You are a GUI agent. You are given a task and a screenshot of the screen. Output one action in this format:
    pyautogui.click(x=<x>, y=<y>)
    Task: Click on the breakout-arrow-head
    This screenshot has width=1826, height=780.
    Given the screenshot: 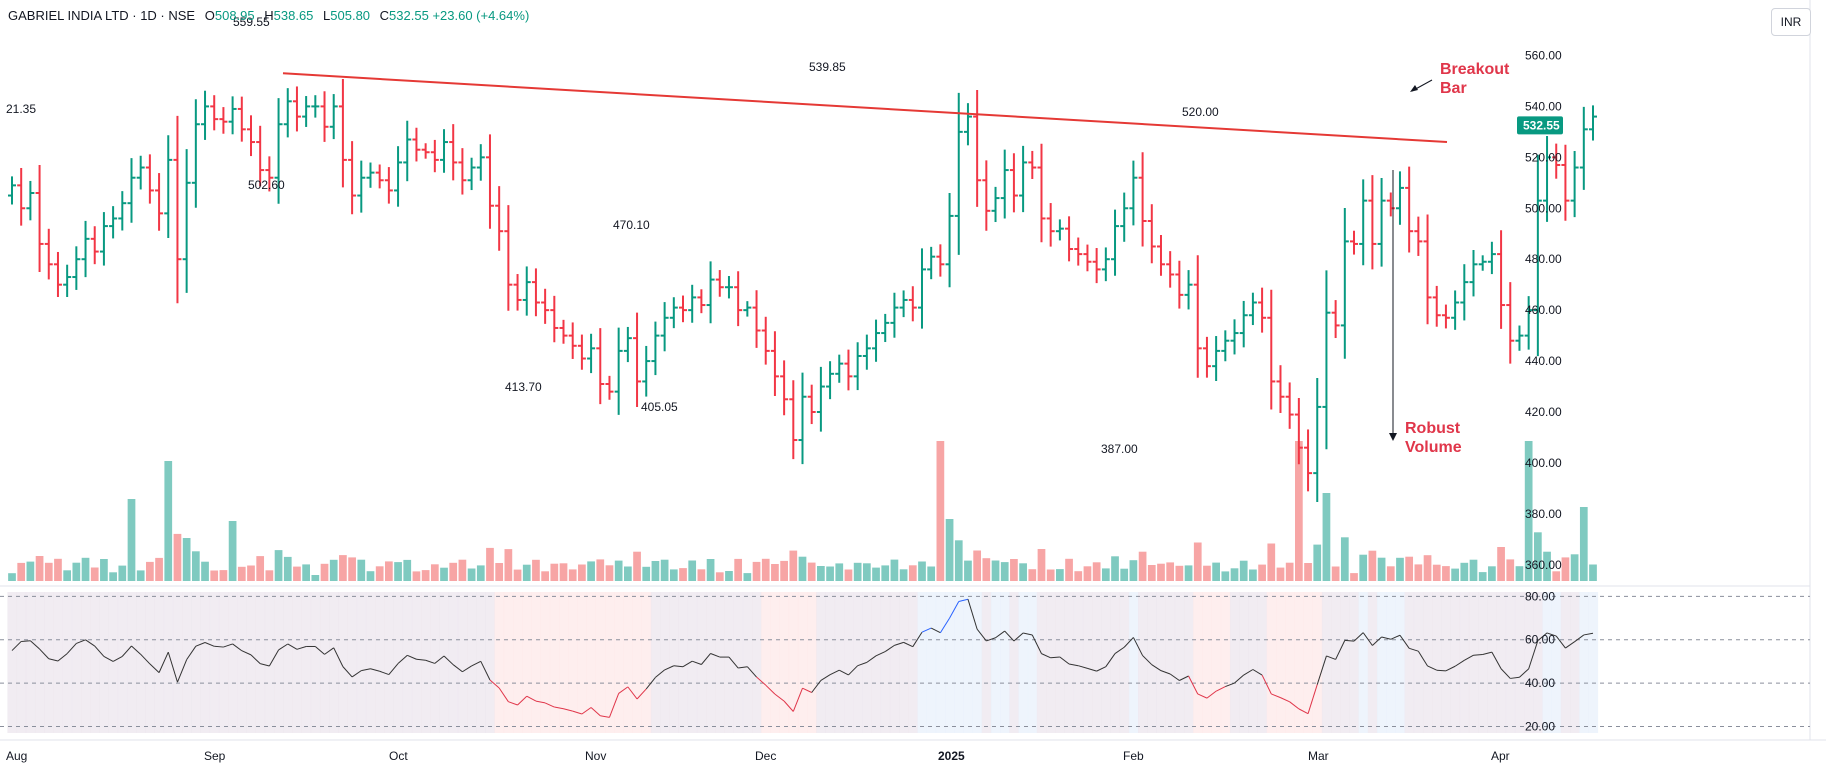 What is the action you would take?
    pyautogui.click(x=1414, y=88)
    